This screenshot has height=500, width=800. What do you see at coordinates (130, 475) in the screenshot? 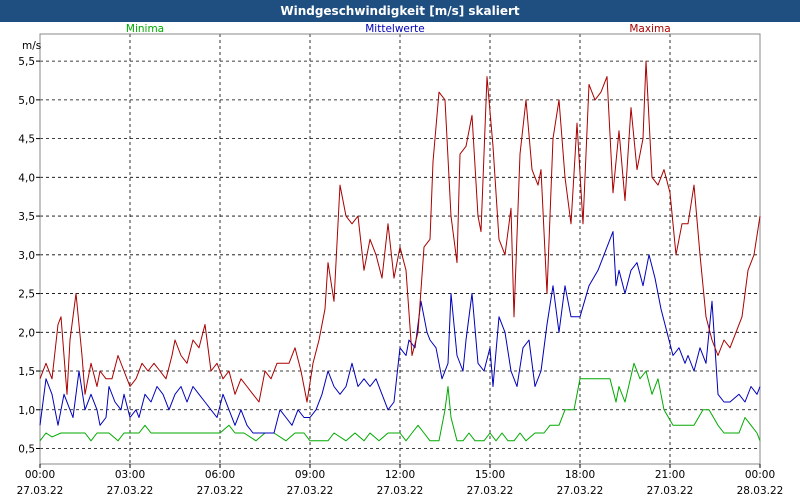
I see `x-tick-time-label: 03:00` at bounding box center [130, 475].